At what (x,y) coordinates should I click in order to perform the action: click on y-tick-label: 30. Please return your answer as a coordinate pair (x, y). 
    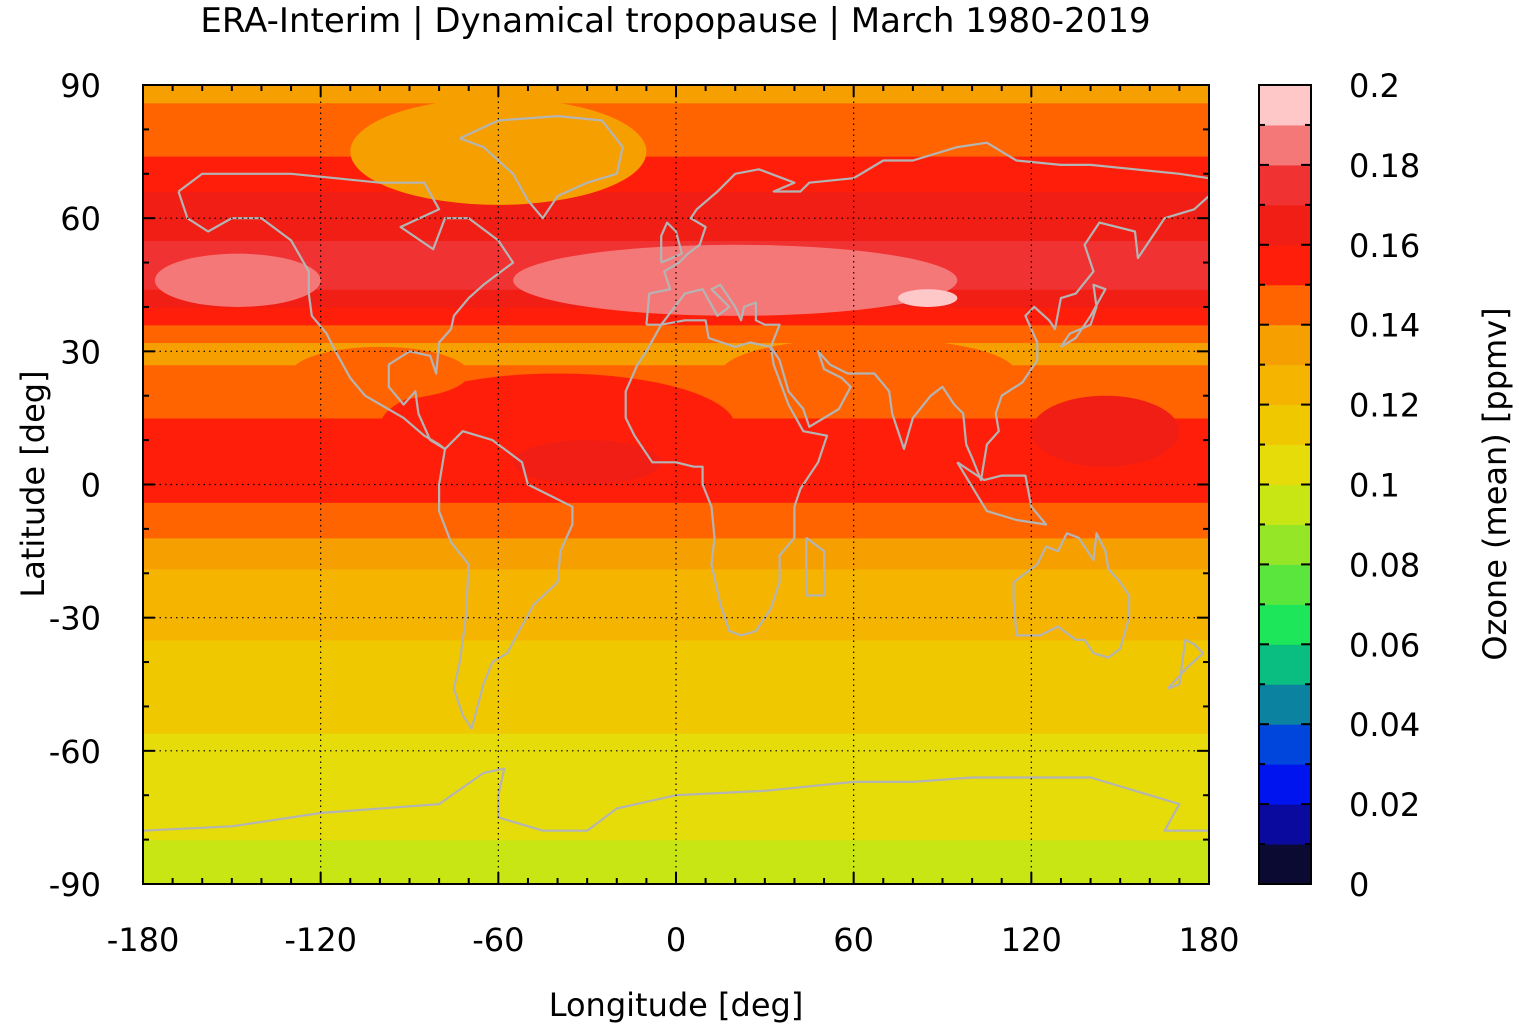
    Looking at the image, I should click on (80, 352).